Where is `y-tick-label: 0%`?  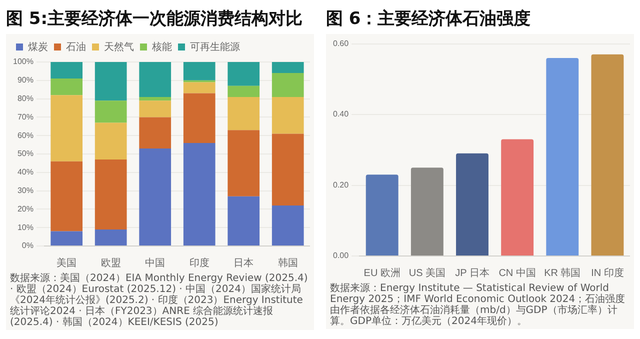
y-tick-label: 0% is located at coordinates (28, 245).